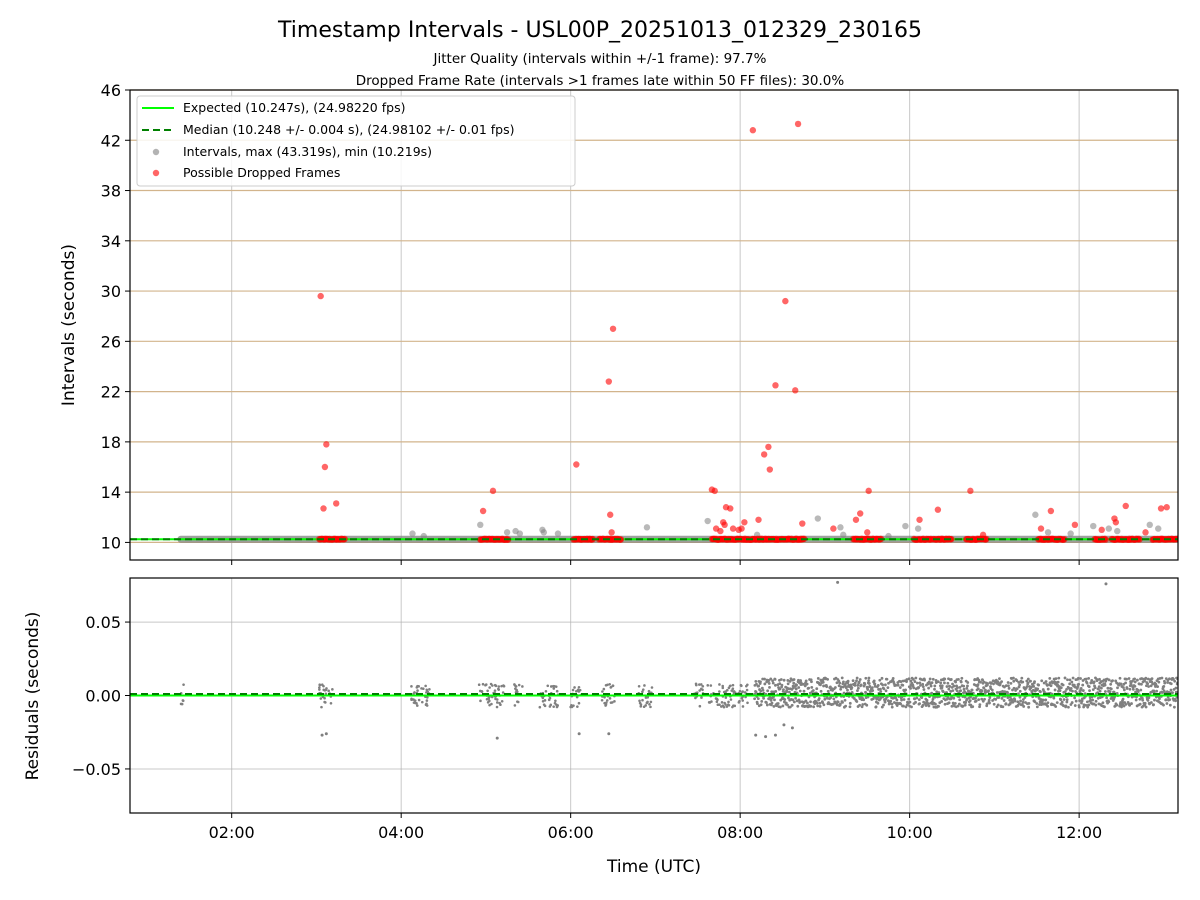  What do you see at coordinates (401, 832) in the screenshot?
I see `x-tick-label: 04:00` at bounding box center [401, 832].